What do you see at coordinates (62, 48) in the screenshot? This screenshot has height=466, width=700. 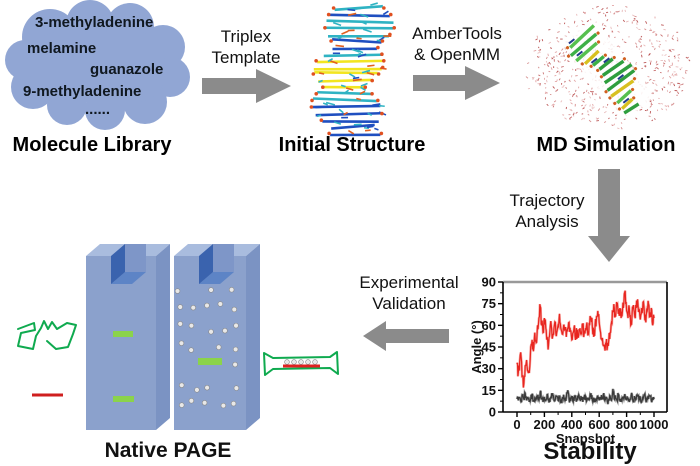 I see `molecule-name: melamine` at bounding box center [62, 48].